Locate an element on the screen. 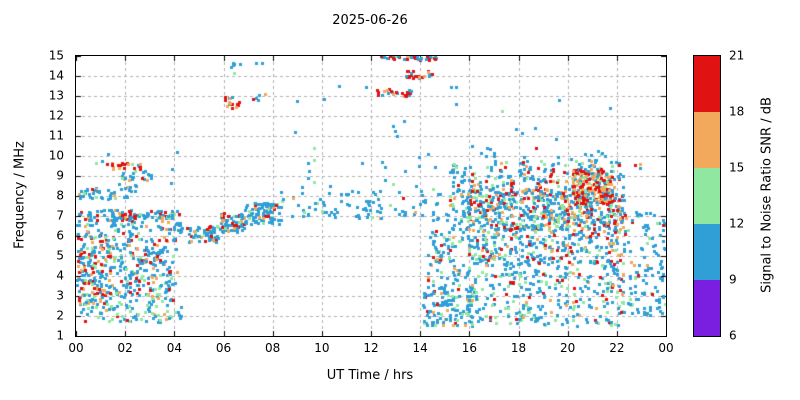  y-tick-label: 7 is located at coordinates (60, 215).